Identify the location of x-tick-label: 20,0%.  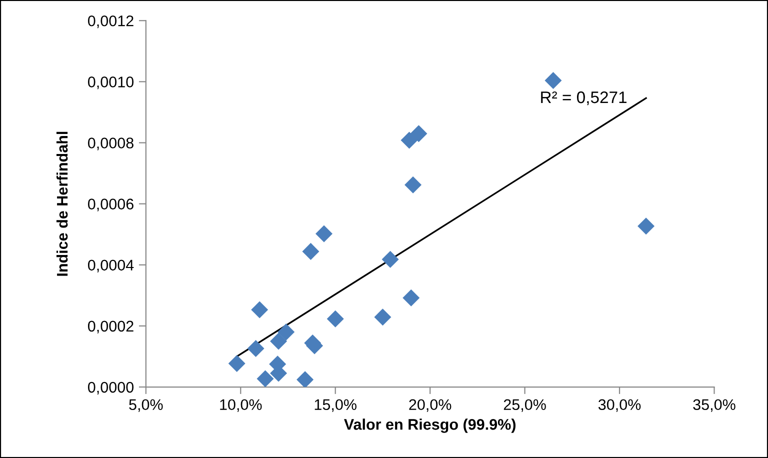
(430, 405).